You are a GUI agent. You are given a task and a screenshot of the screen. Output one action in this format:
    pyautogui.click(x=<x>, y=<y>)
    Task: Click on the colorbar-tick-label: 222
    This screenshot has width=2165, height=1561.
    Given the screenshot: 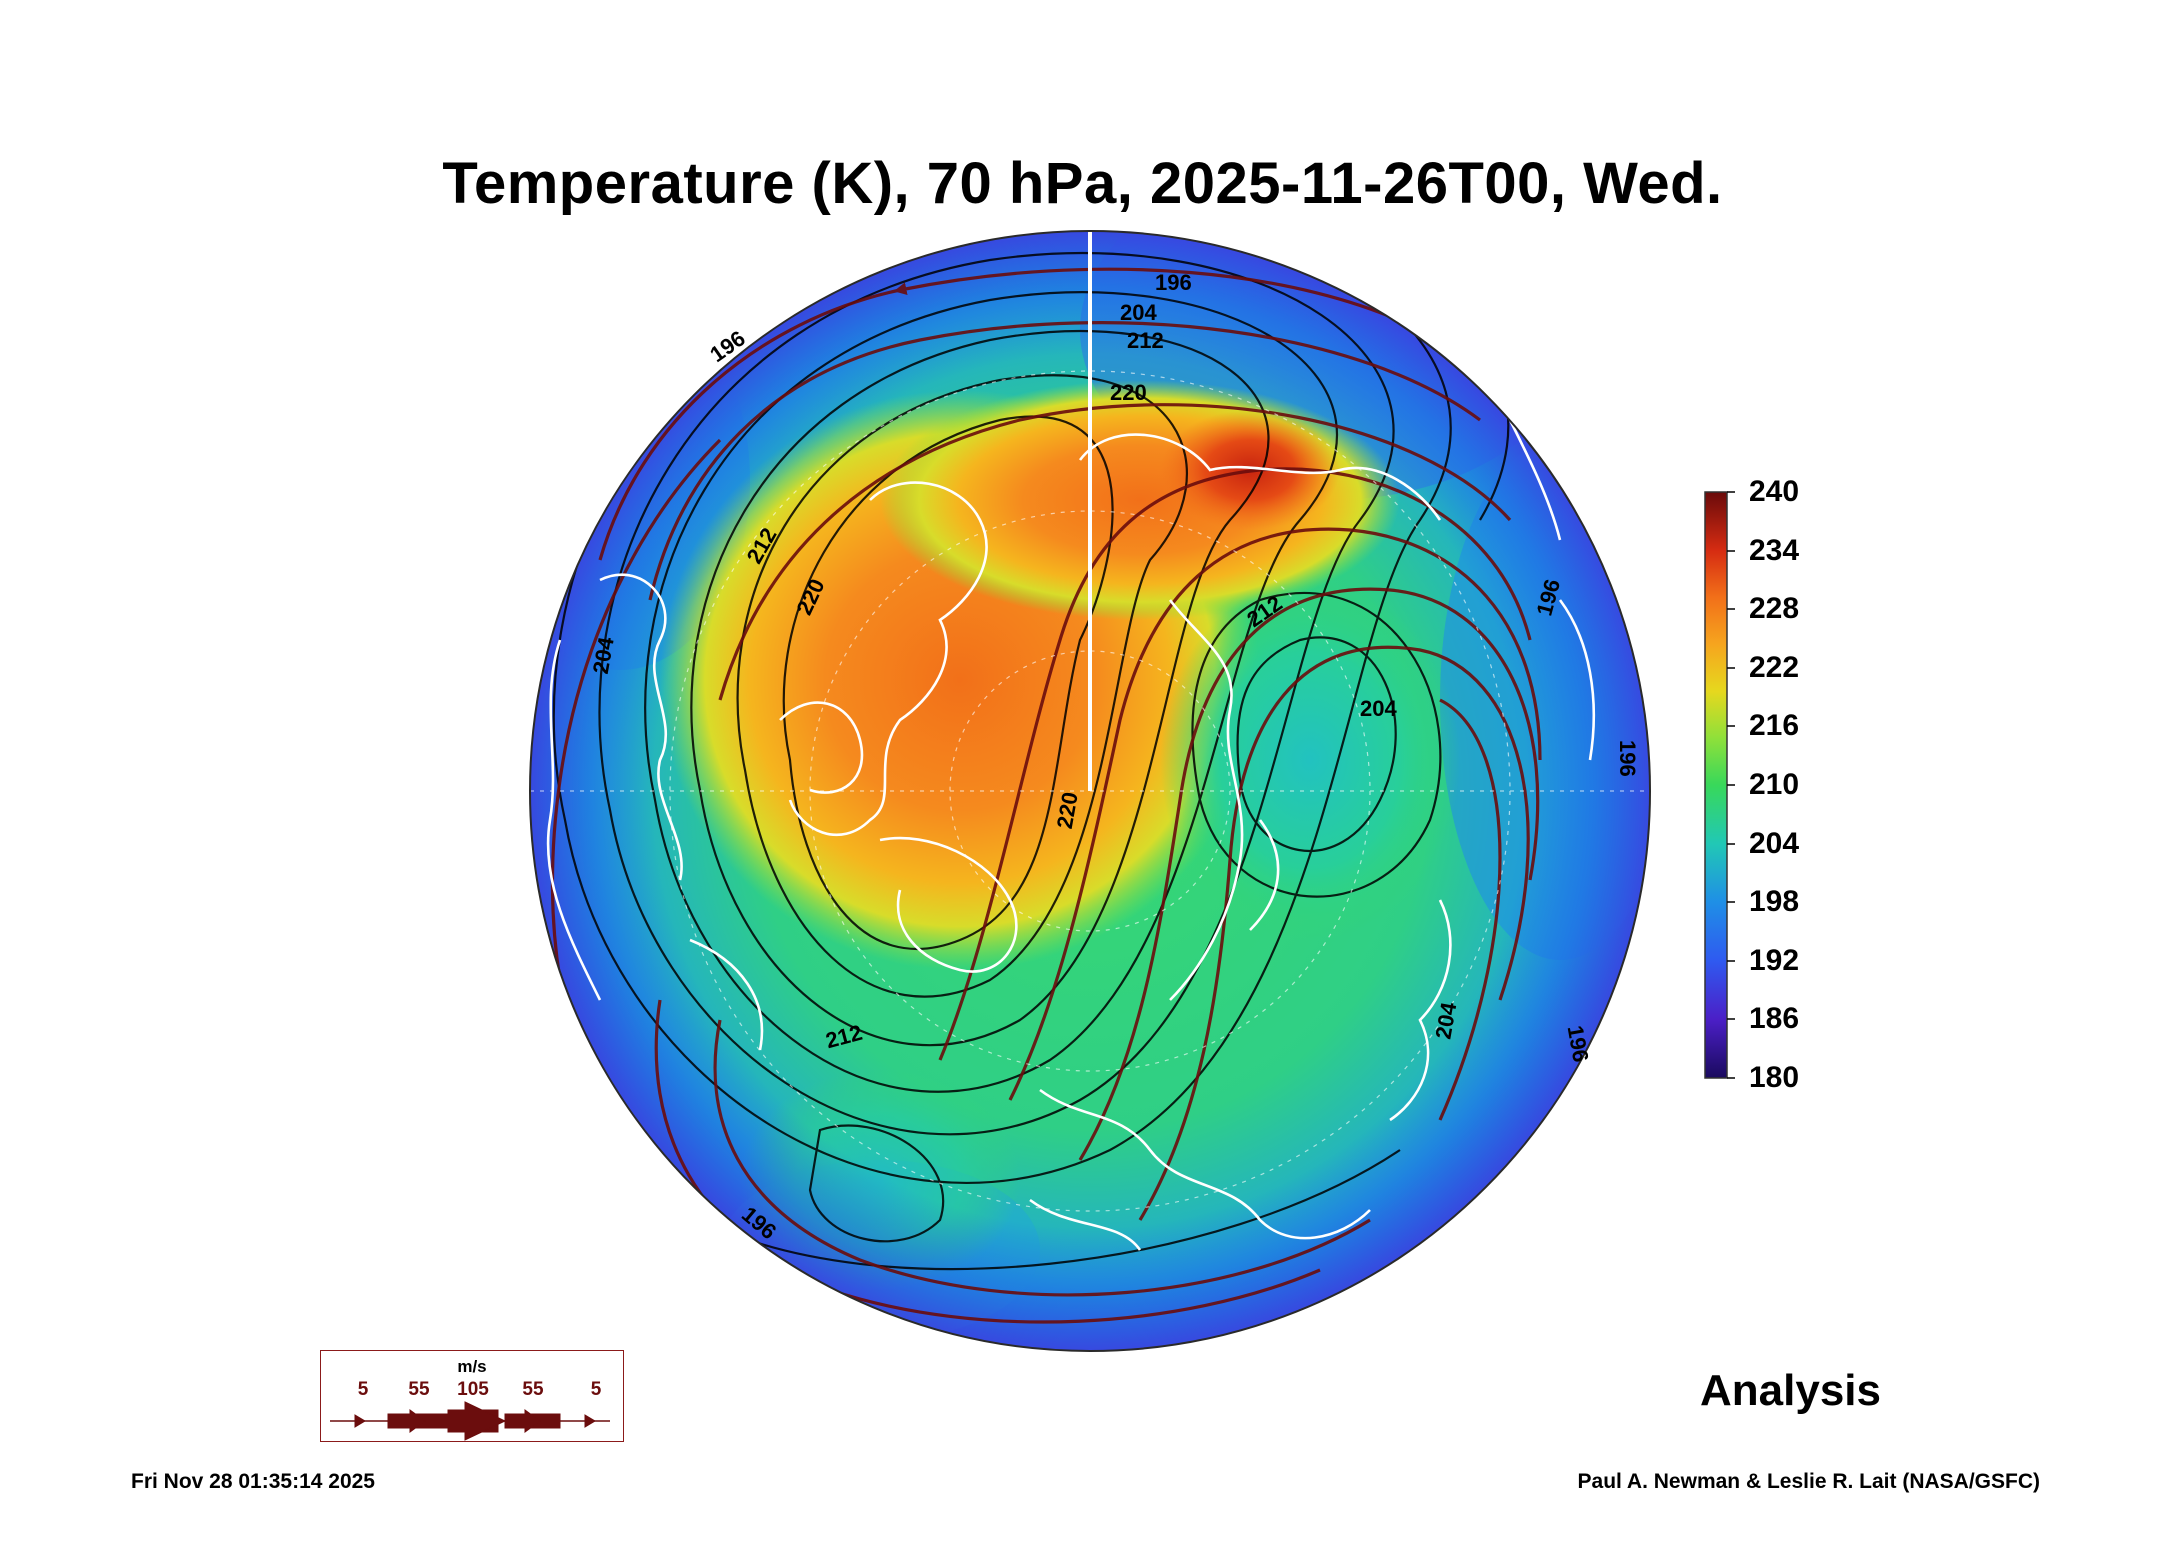 What is the action you would take?
    pyautogui.click(x=1774, y=667)
    